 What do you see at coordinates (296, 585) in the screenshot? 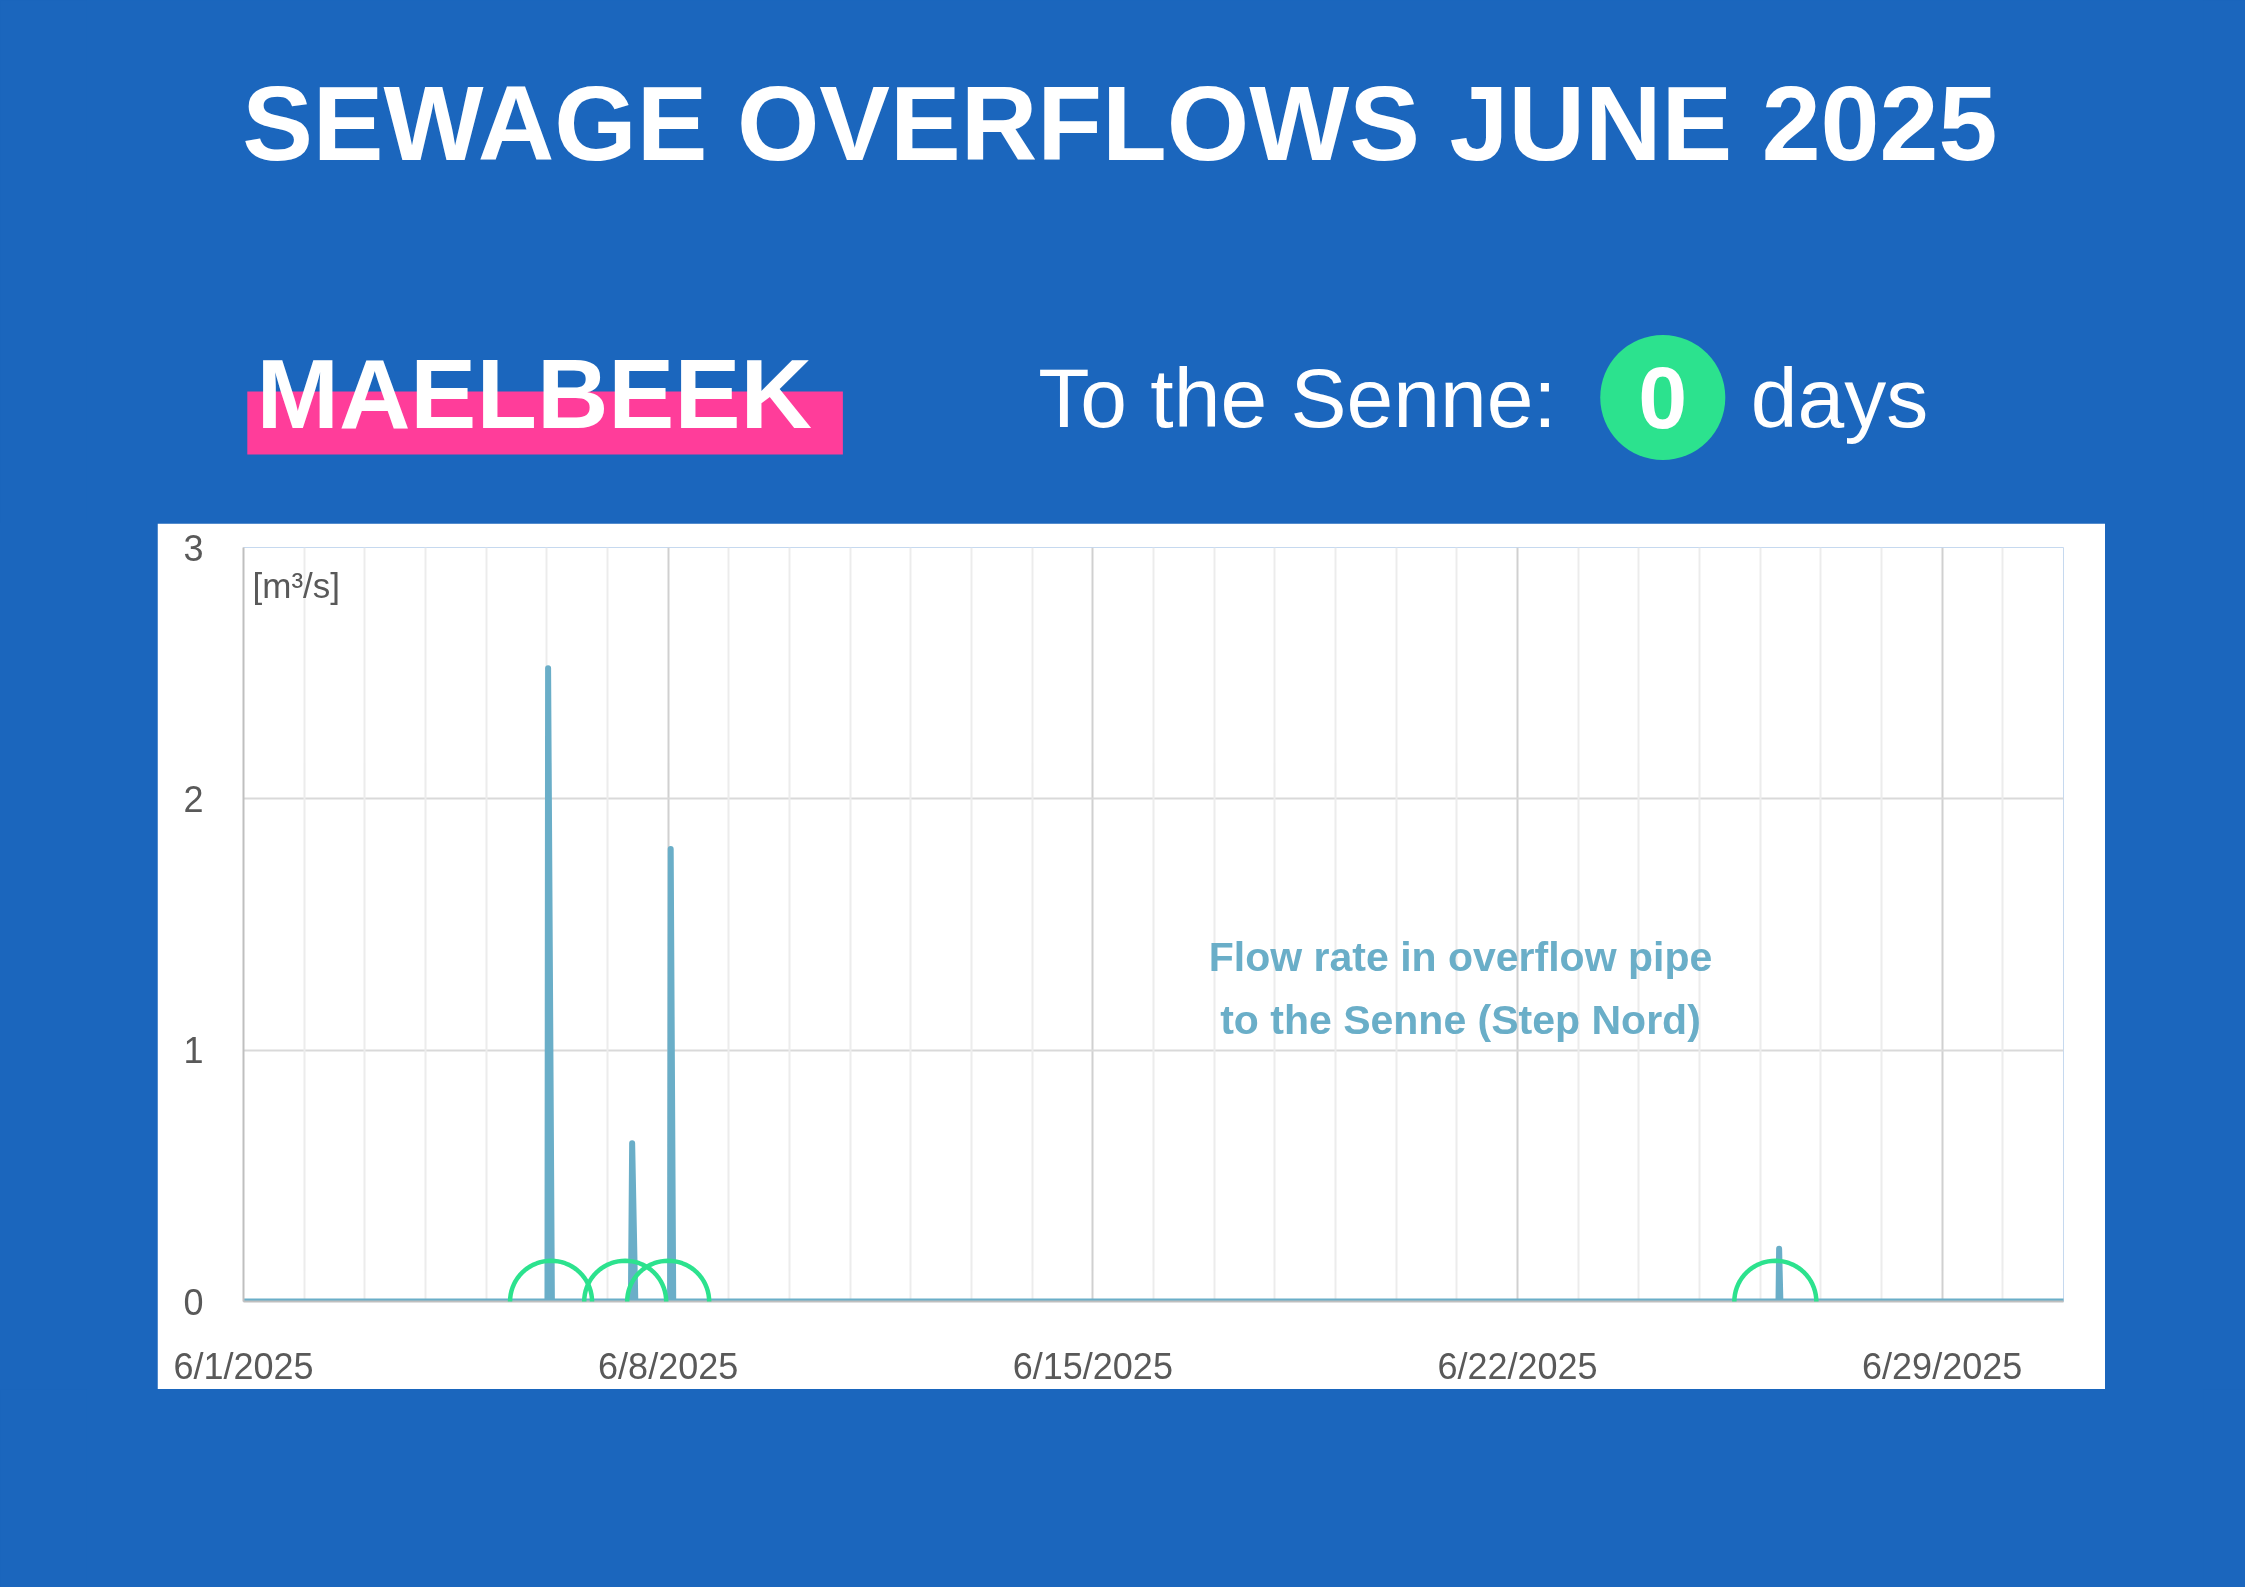
I see `y-axis-title: [m³/s]` at bounding box center [296, 585].